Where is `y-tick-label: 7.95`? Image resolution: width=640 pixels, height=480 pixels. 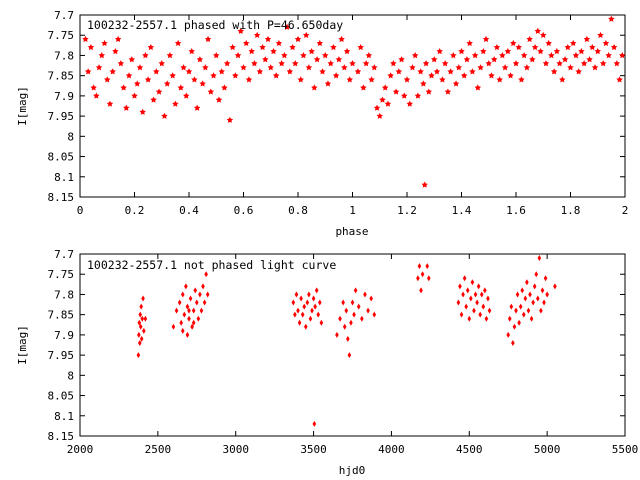
y-tick-label: 7.95 is located at coordinates (61, 355).